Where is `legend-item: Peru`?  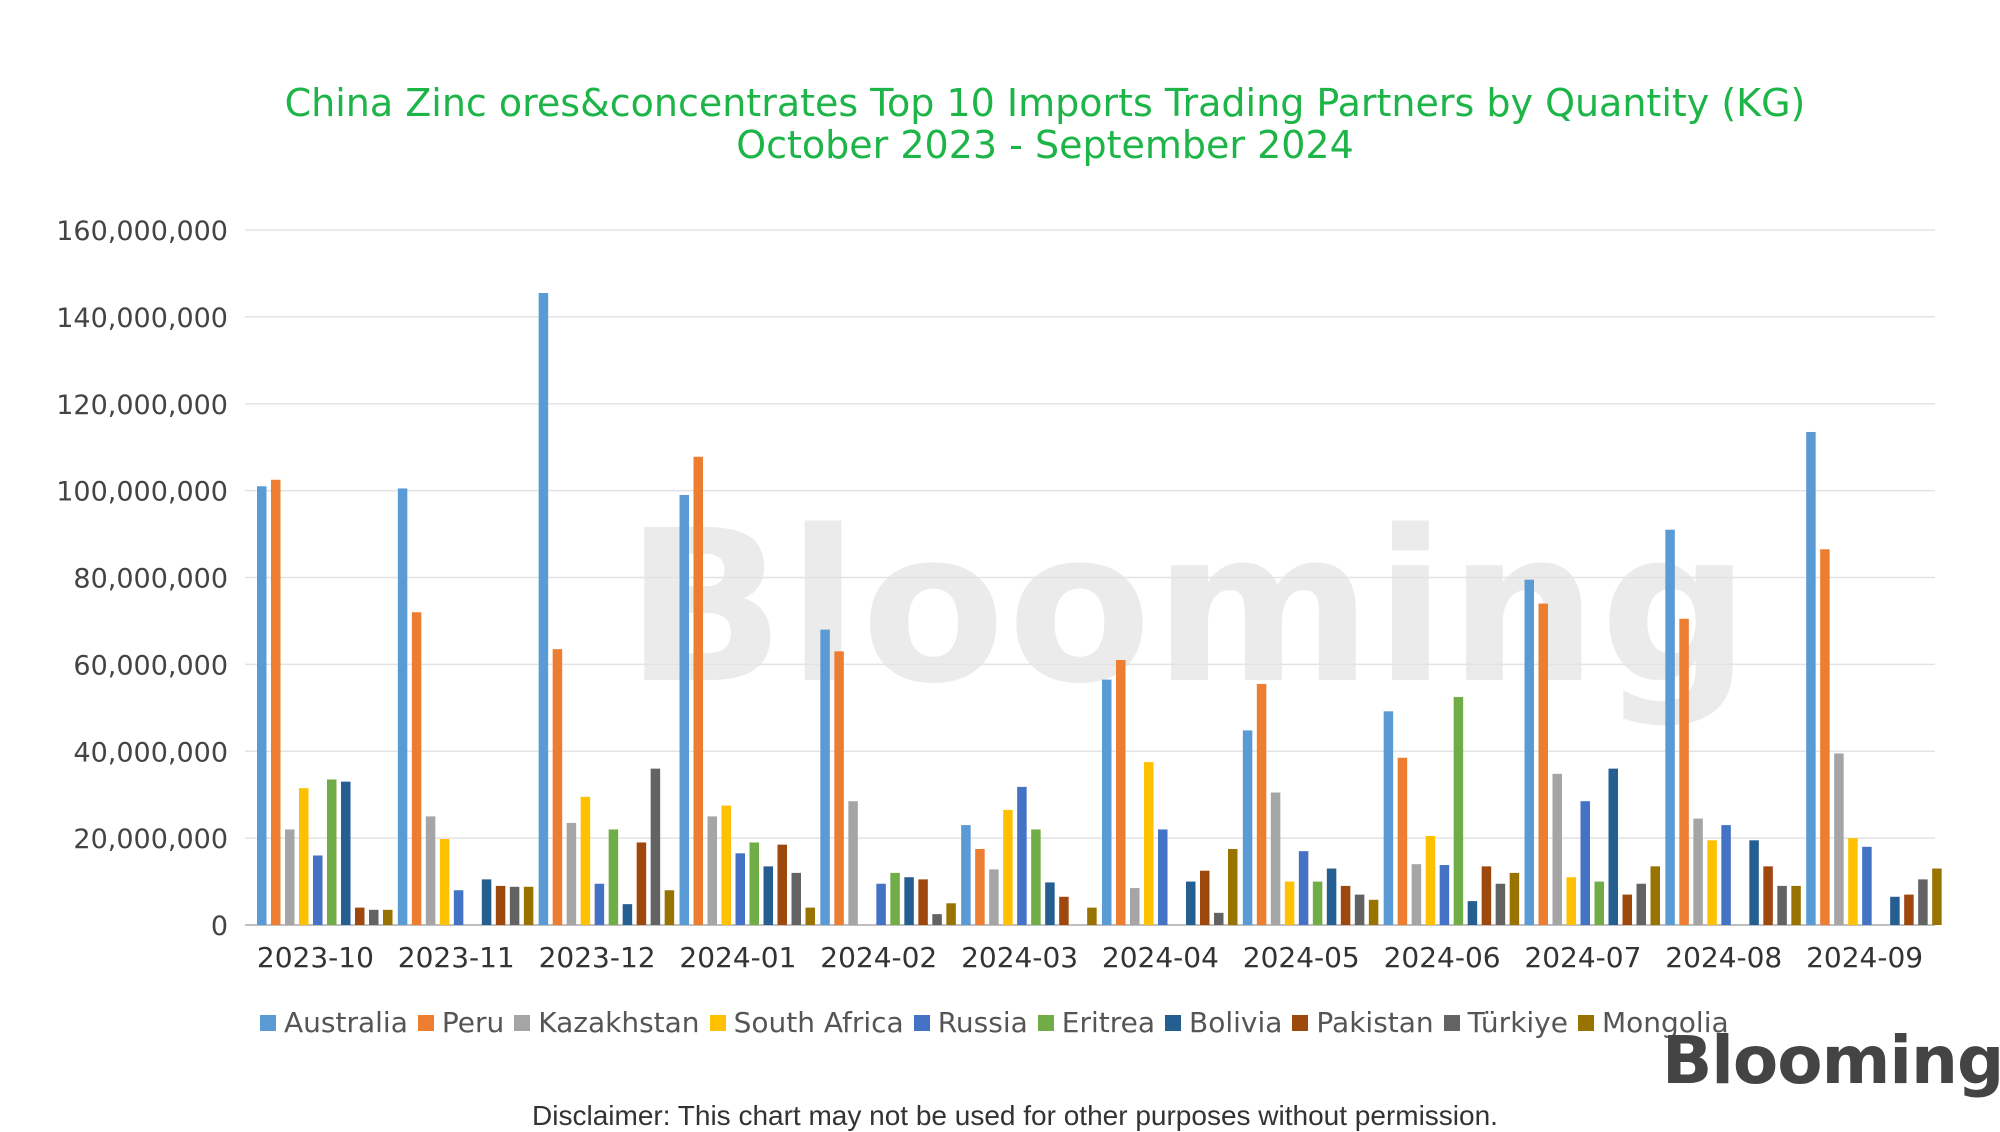 legend-item: Peru is located at coordinates (461, 1022).